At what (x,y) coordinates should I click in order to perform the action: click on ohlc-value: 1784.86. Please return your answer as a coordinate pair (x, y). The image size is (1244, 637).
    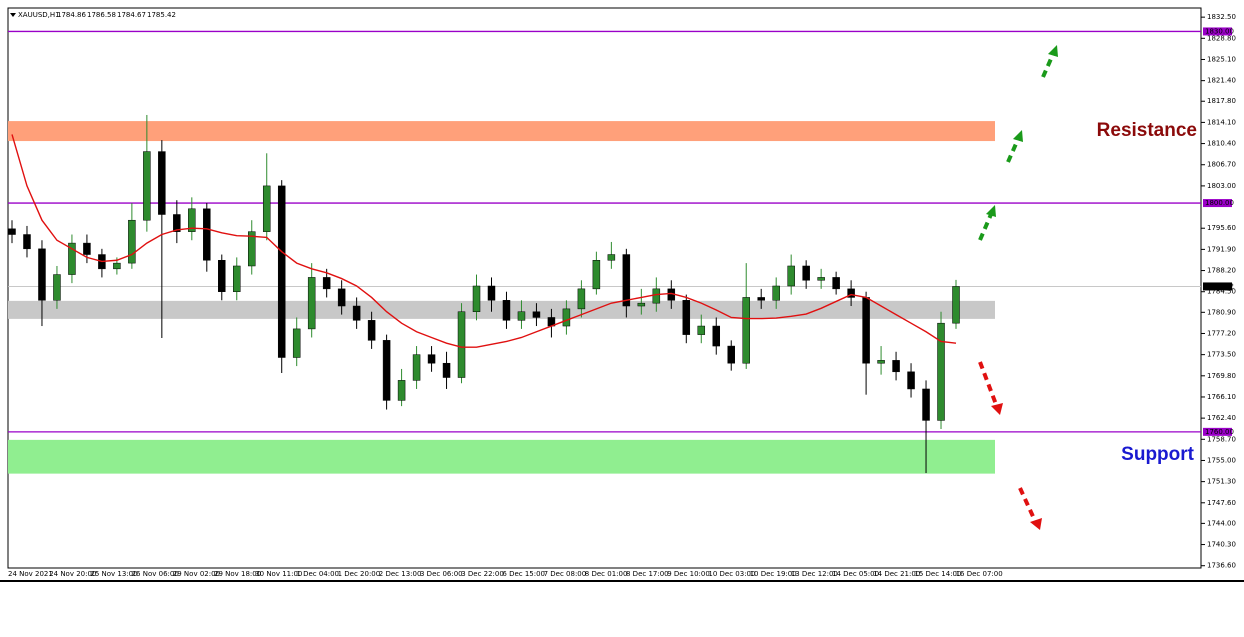
    Looking at the image, I should click on (71, 15).